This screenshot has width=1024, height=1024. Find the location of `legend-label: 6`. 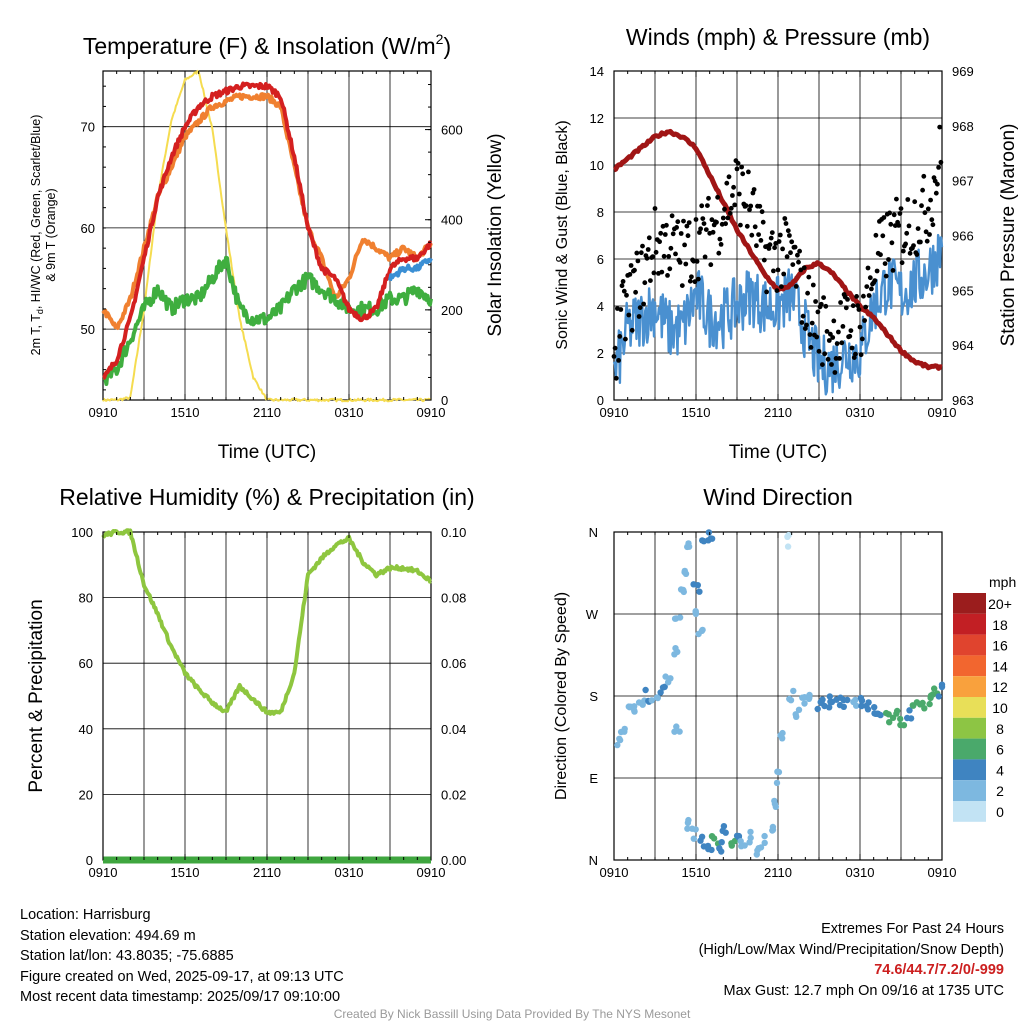

legend-label: 6 is located at coordinates (1000, 750).